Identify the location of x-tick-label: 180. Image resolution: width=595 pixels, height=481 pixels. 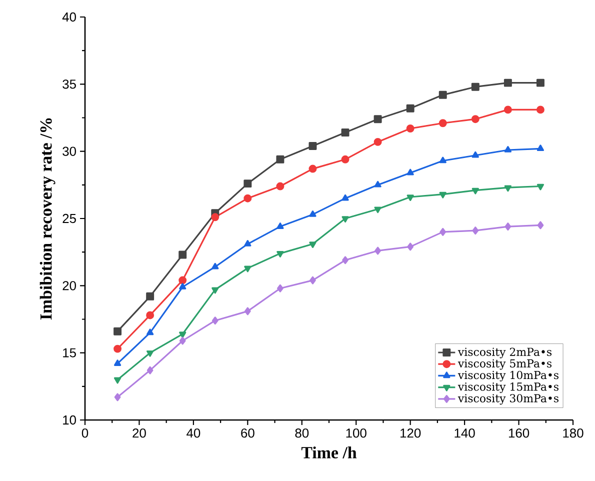
(573, 433).